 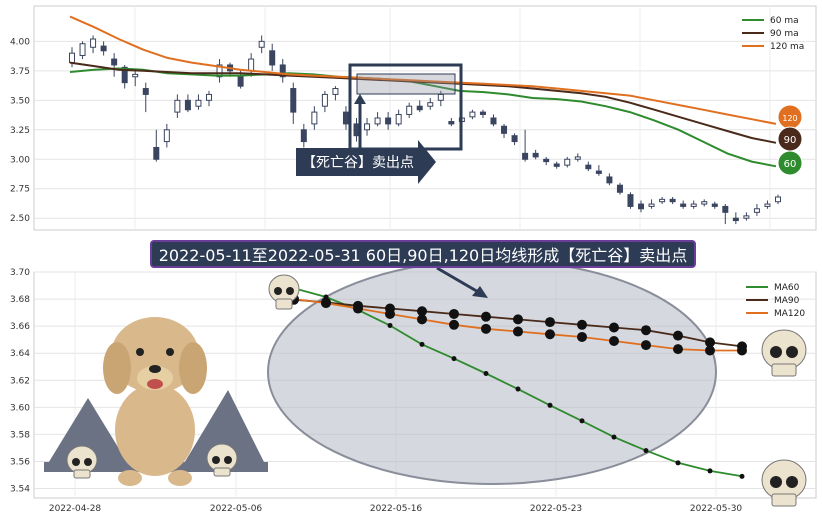 I want to click on x-tick-label: 2022-05-23, so click(x=556, y=509).